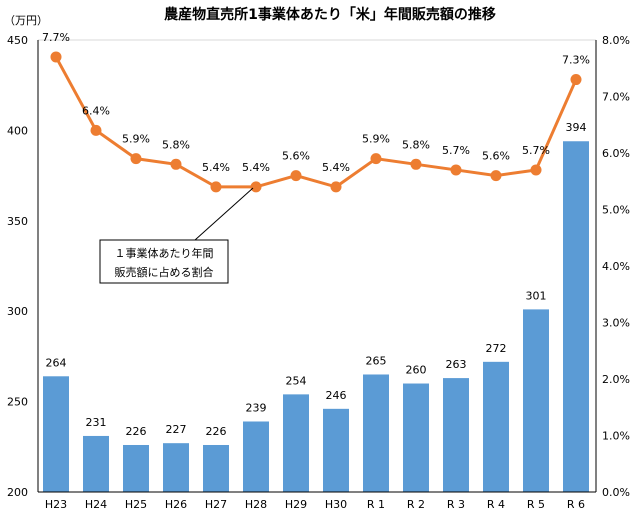 The height and width of the screenshot is (523, 641). I want to click on ratio-label: 7.7%, so click(56, 37).